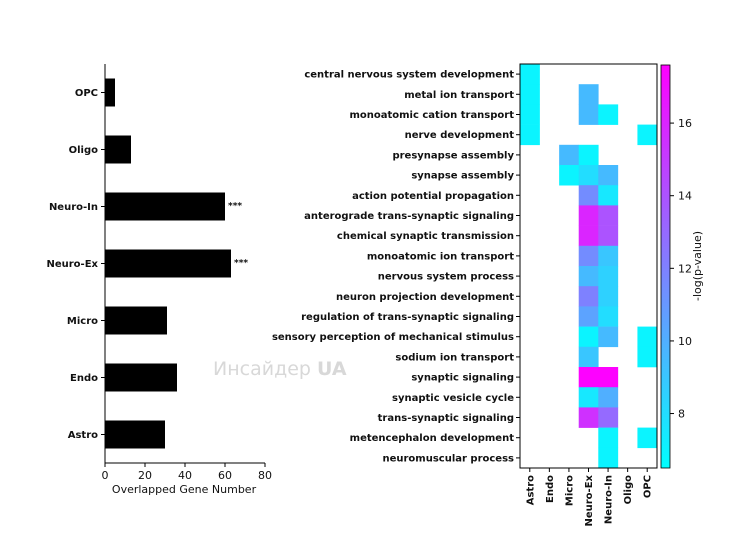 The width and height of the screenshot is (751, 533). I want to click on bar-y-tick-label: OPC, so click(86, 93).